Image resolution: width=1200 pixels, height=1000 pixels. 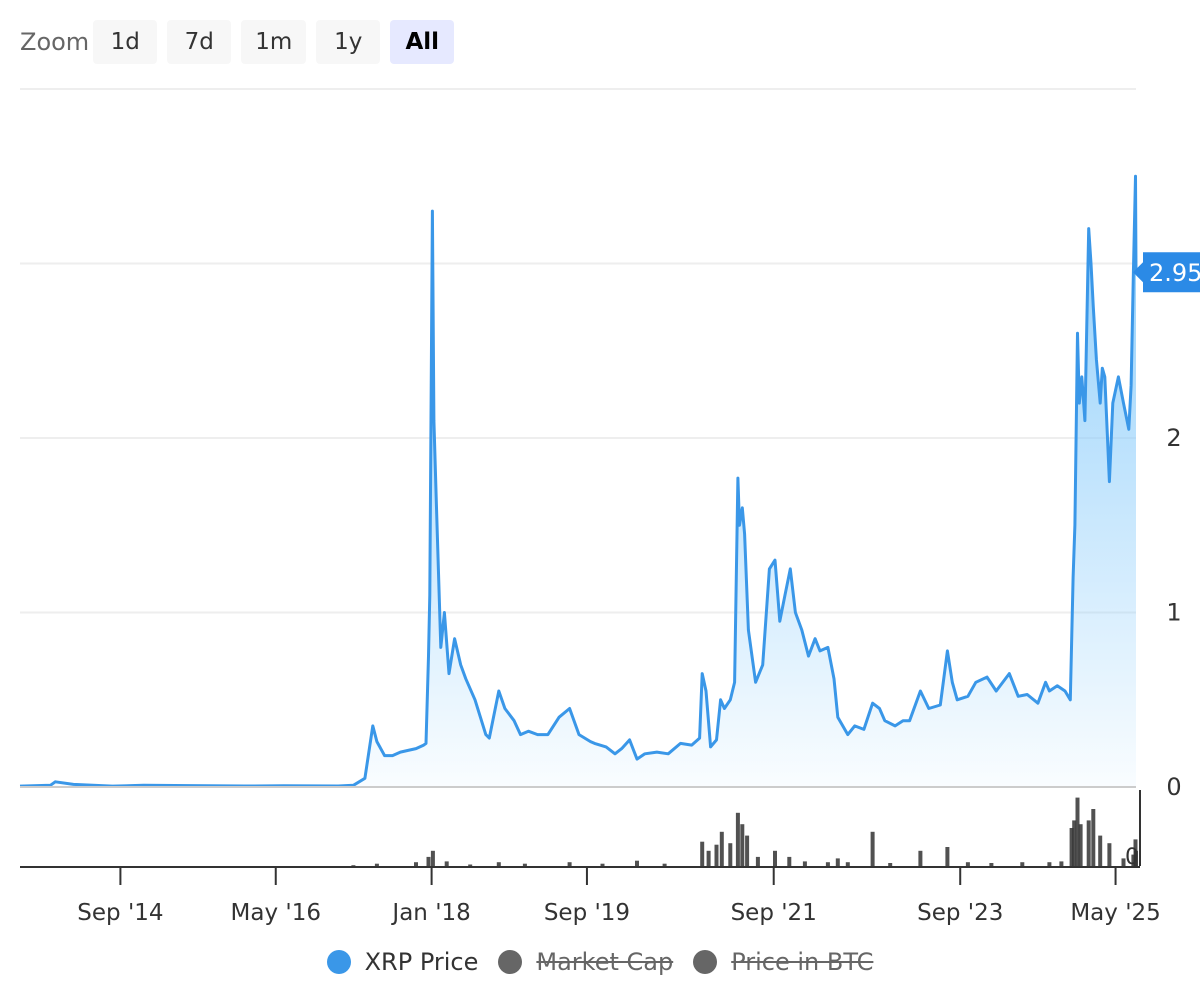 What do you see at coordinates (774, 913) in the screenshot?
I see `x-tick-label: Sep '21` at bounding box center [774, 913].